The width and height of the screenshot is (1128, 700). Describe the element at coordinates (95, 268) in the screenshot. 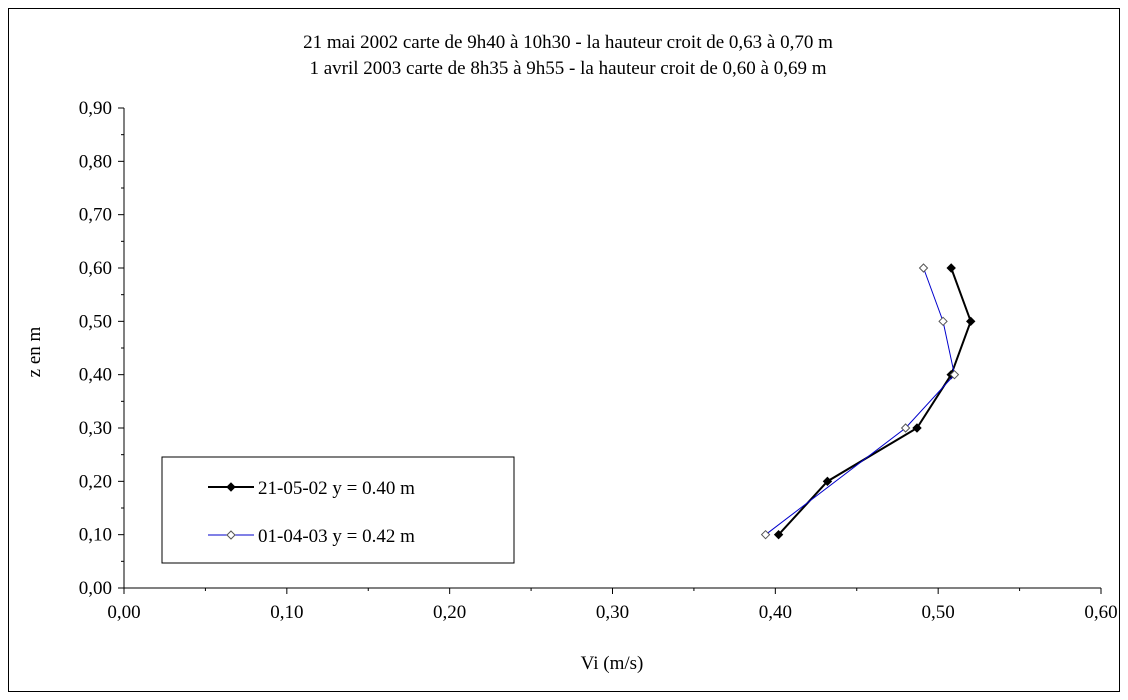

I see `y-tick-label: 0,60` at that location.